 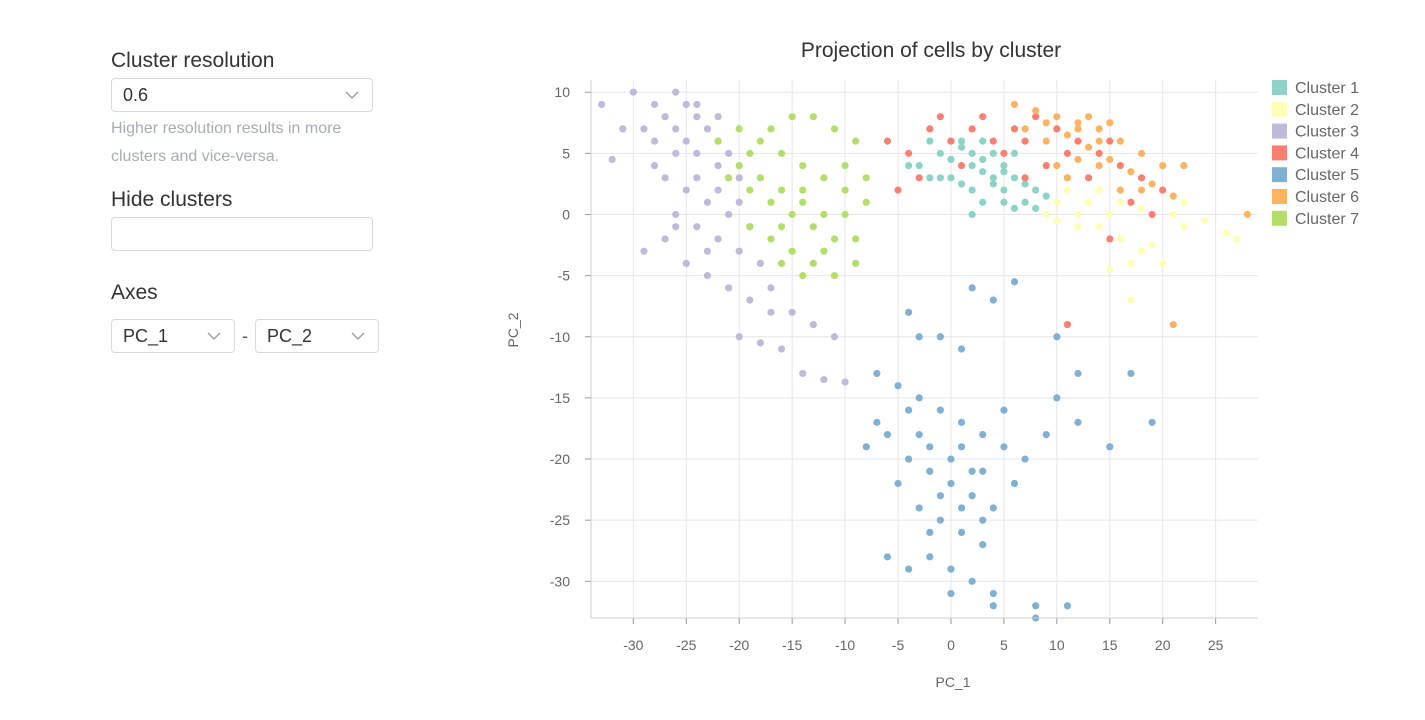 I want to click on legend-item-cluster-7: Cluster 7, so click(x=1315, y=219).